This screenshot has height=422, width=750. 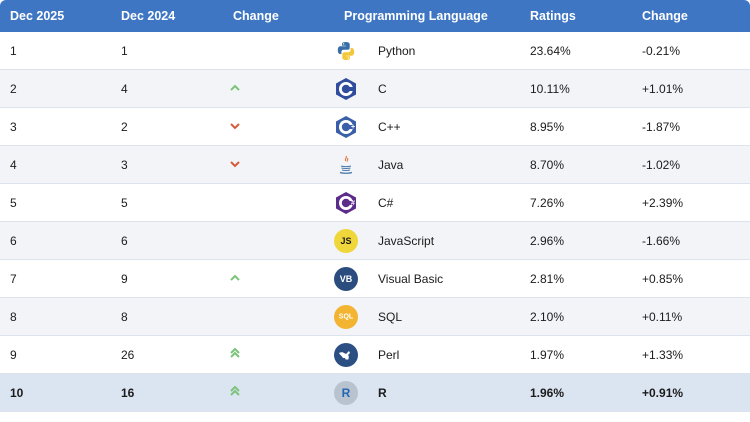 What do you see at coordinates (55, 16) in the screenshot?
I see `header-dec-2025: Dec 2025` at bounding box center [55, 16].